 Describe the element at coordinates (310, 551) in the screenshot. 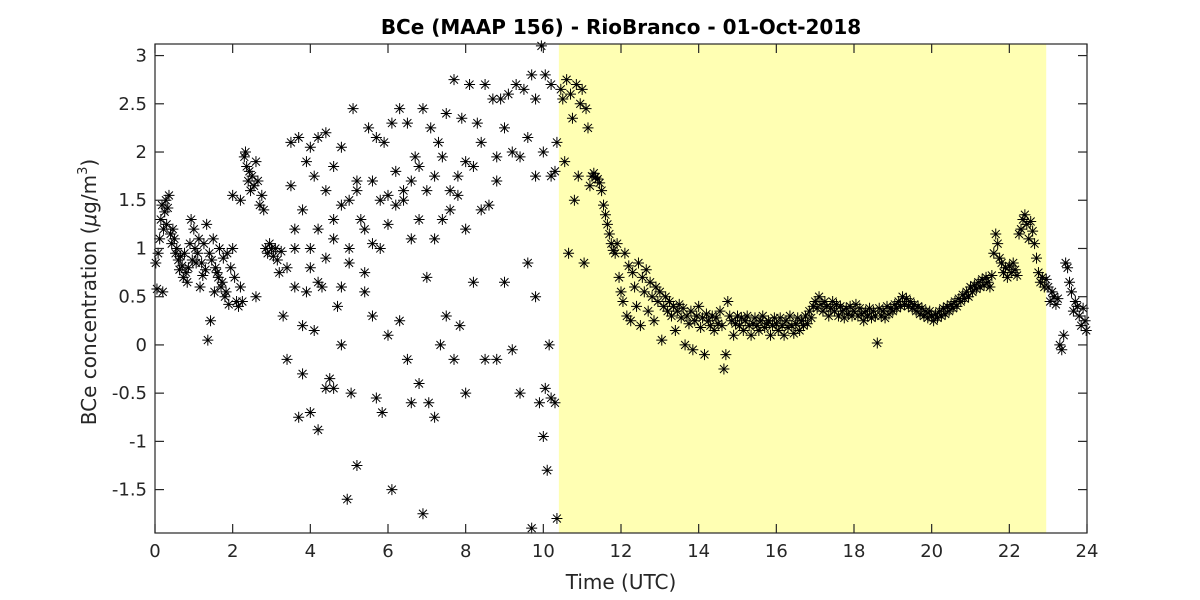

I see `x-tick-label: 4` at that location.